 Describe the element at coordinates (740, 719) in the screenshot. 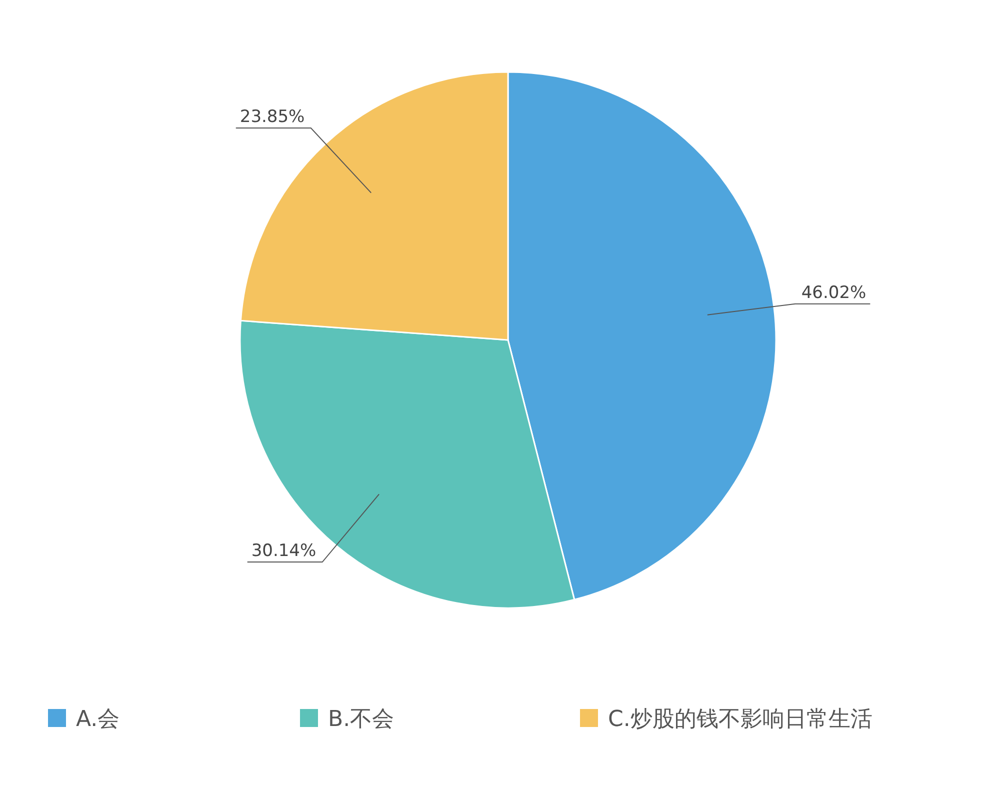

I see `legend-label: C.炒股的钱不影响日常生活` at that location.